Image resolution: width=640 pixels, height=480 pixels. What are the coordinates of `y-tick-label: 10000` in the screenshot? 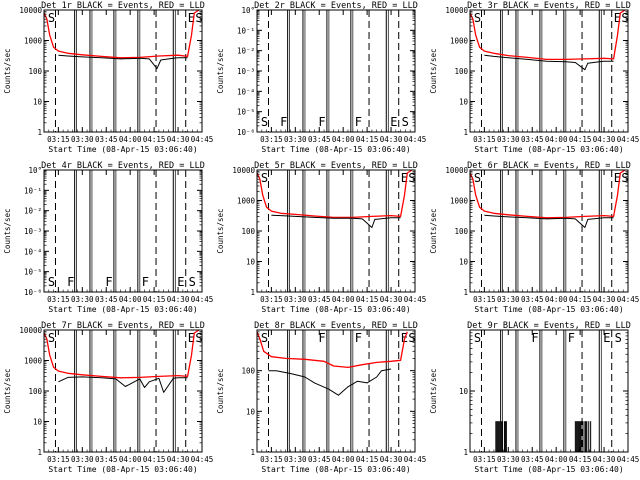 It's located at (456, 170).